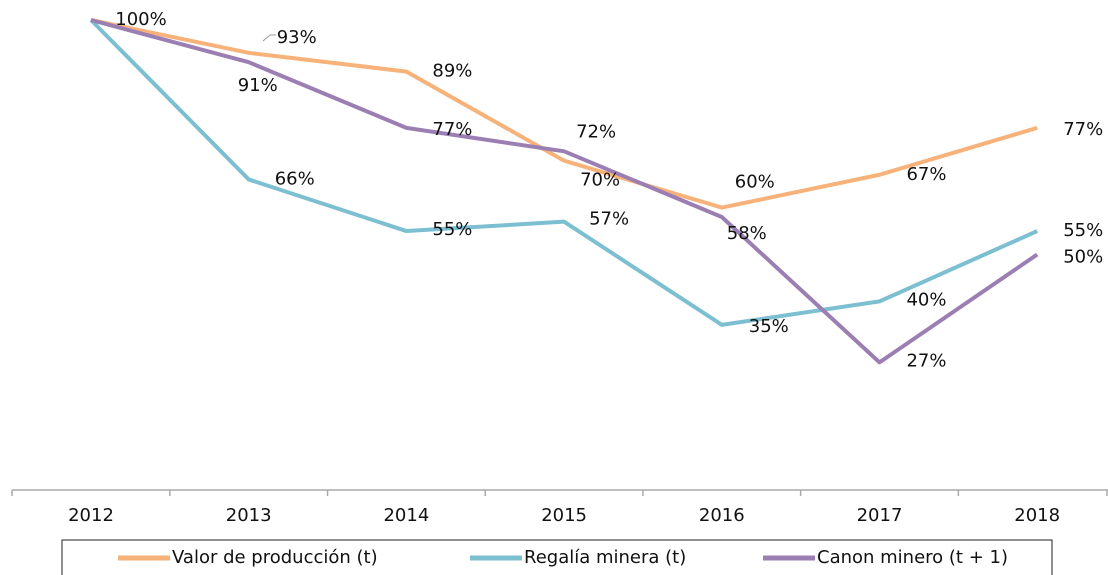  I want to click on data-label: 67%, so click(926, 174).